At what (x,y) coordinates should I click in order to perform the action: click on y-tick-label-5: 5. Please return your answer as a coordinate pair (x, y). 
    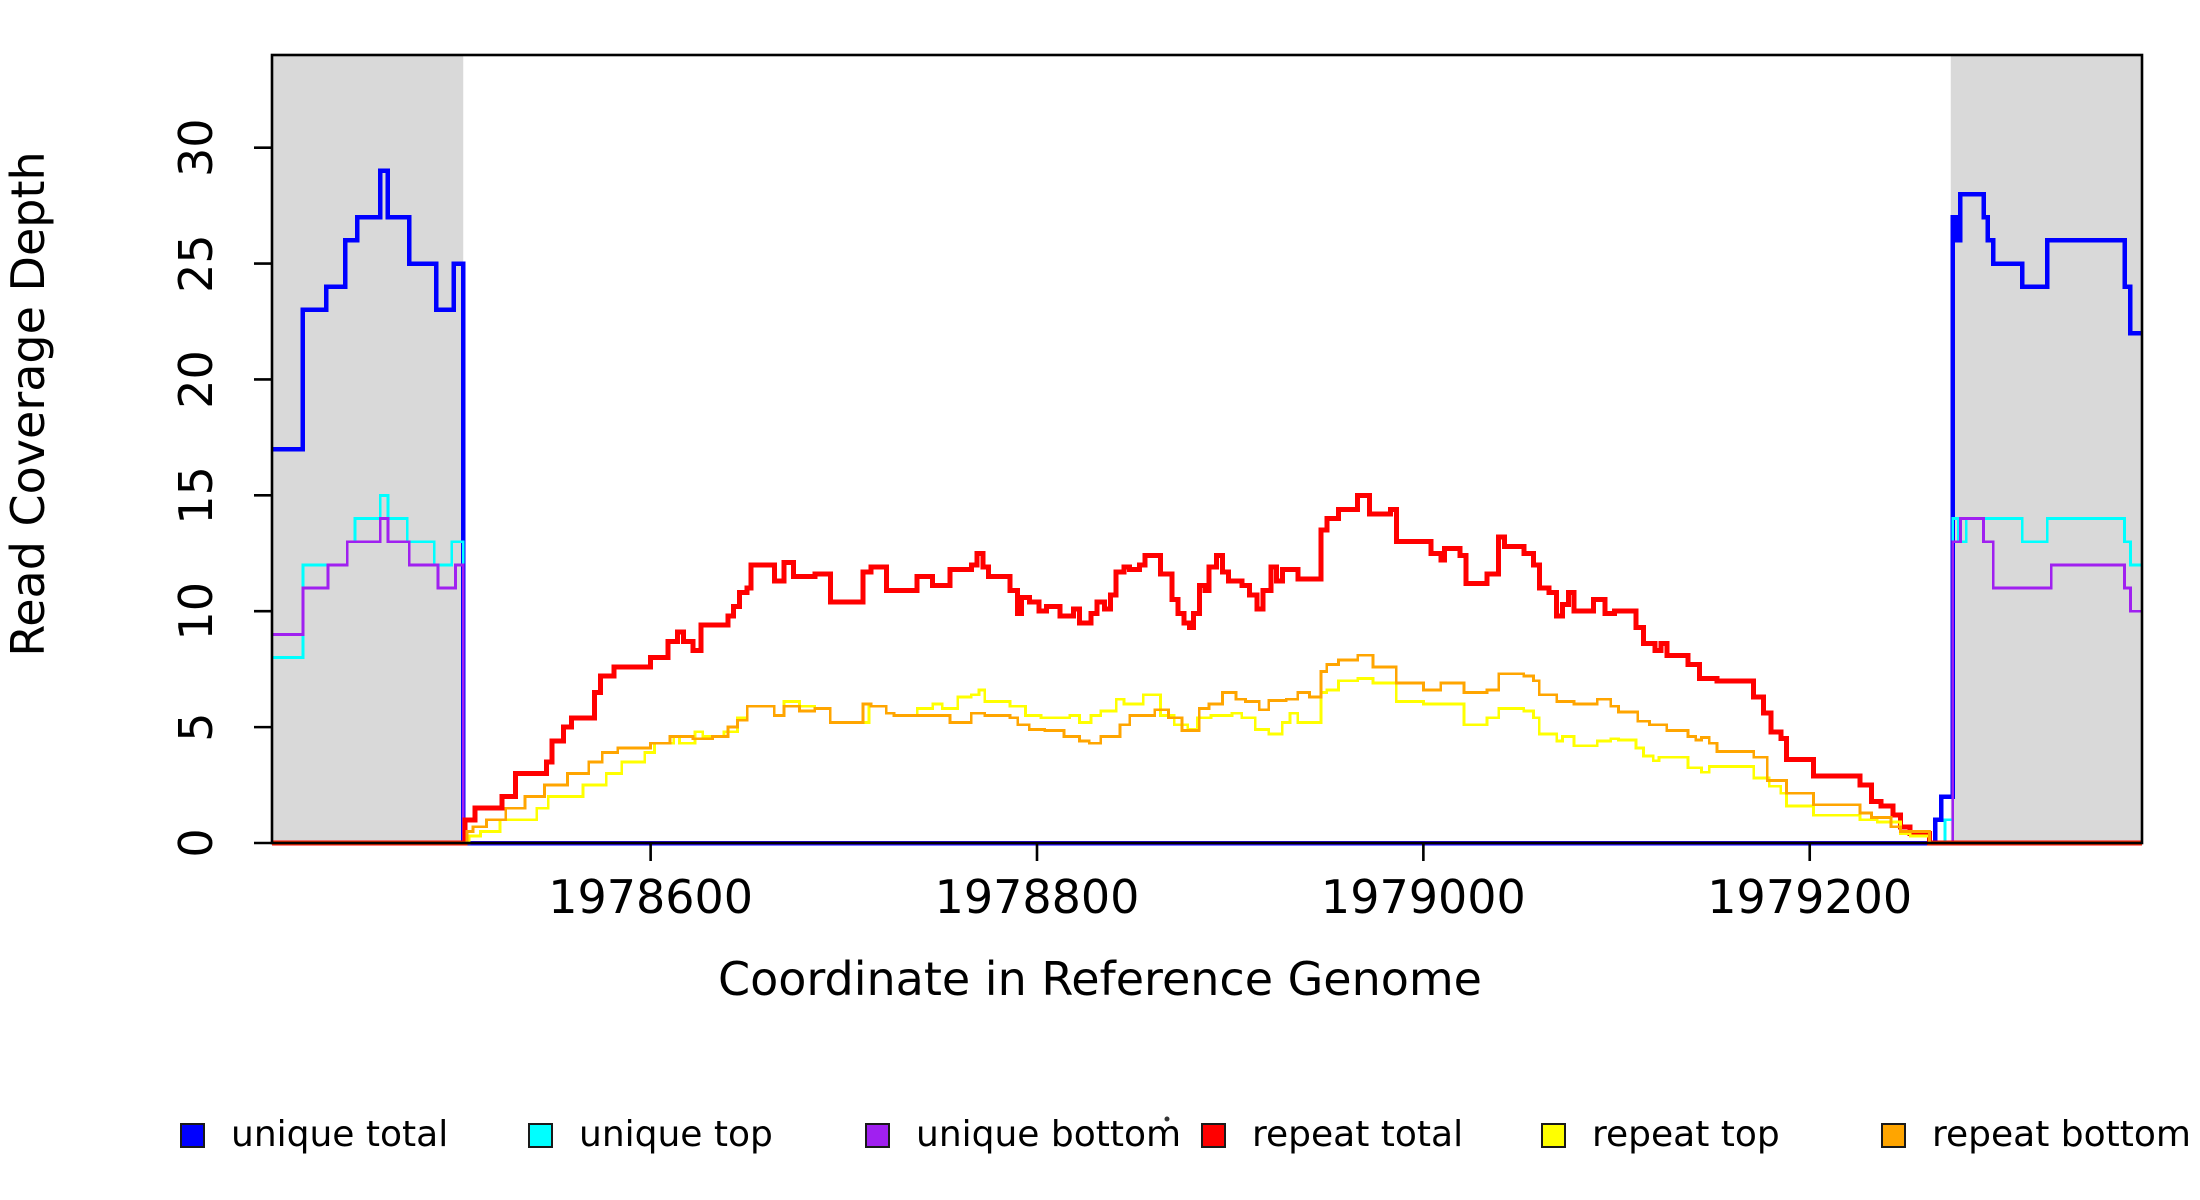
    Looking at the image, I should click on (196, 726).